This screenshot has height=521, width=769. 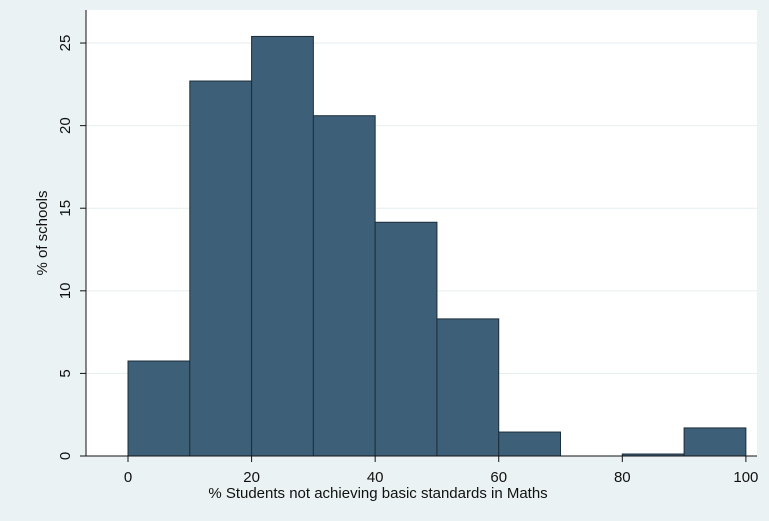 What do you see at coordinates (65, 373) in the screenshot?
I see `y-tick-label: 5` at bounding box center [65, 373].